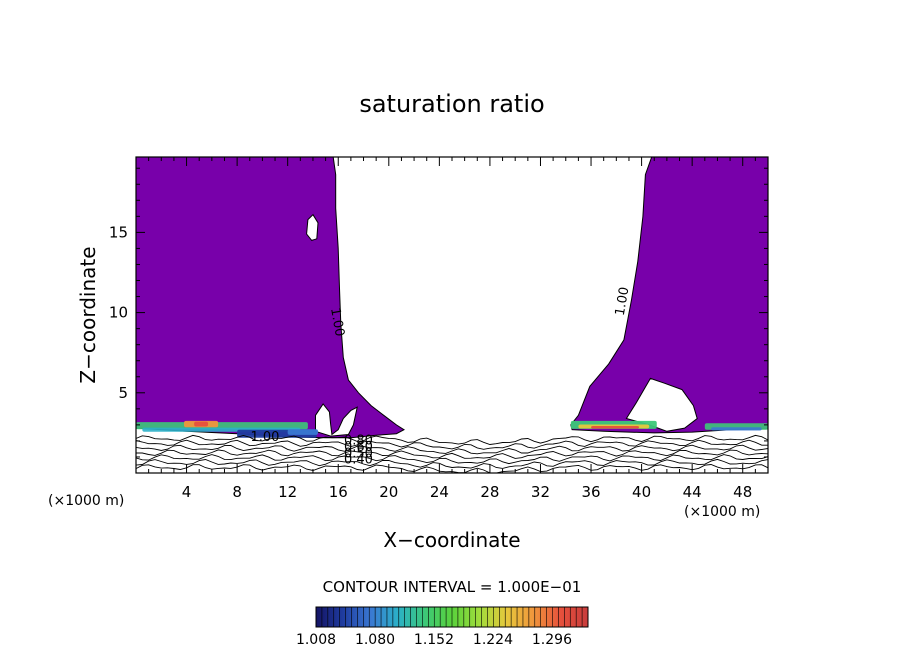 The width and height of the screenshot is (904, 654). What do you see at coordinates (358, 460) in the screenshot?
I see `contour-label: 0.40` at bounding box center [358, 460].